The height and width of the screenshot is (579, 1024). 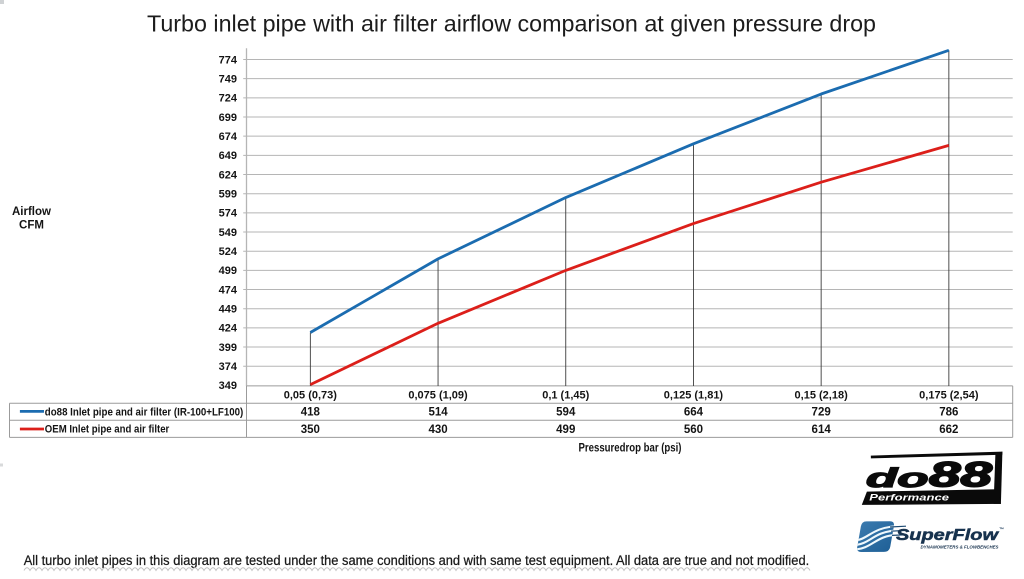 I want to click on svg-text: 0,15 (2,18), so click(x=822, y=396).